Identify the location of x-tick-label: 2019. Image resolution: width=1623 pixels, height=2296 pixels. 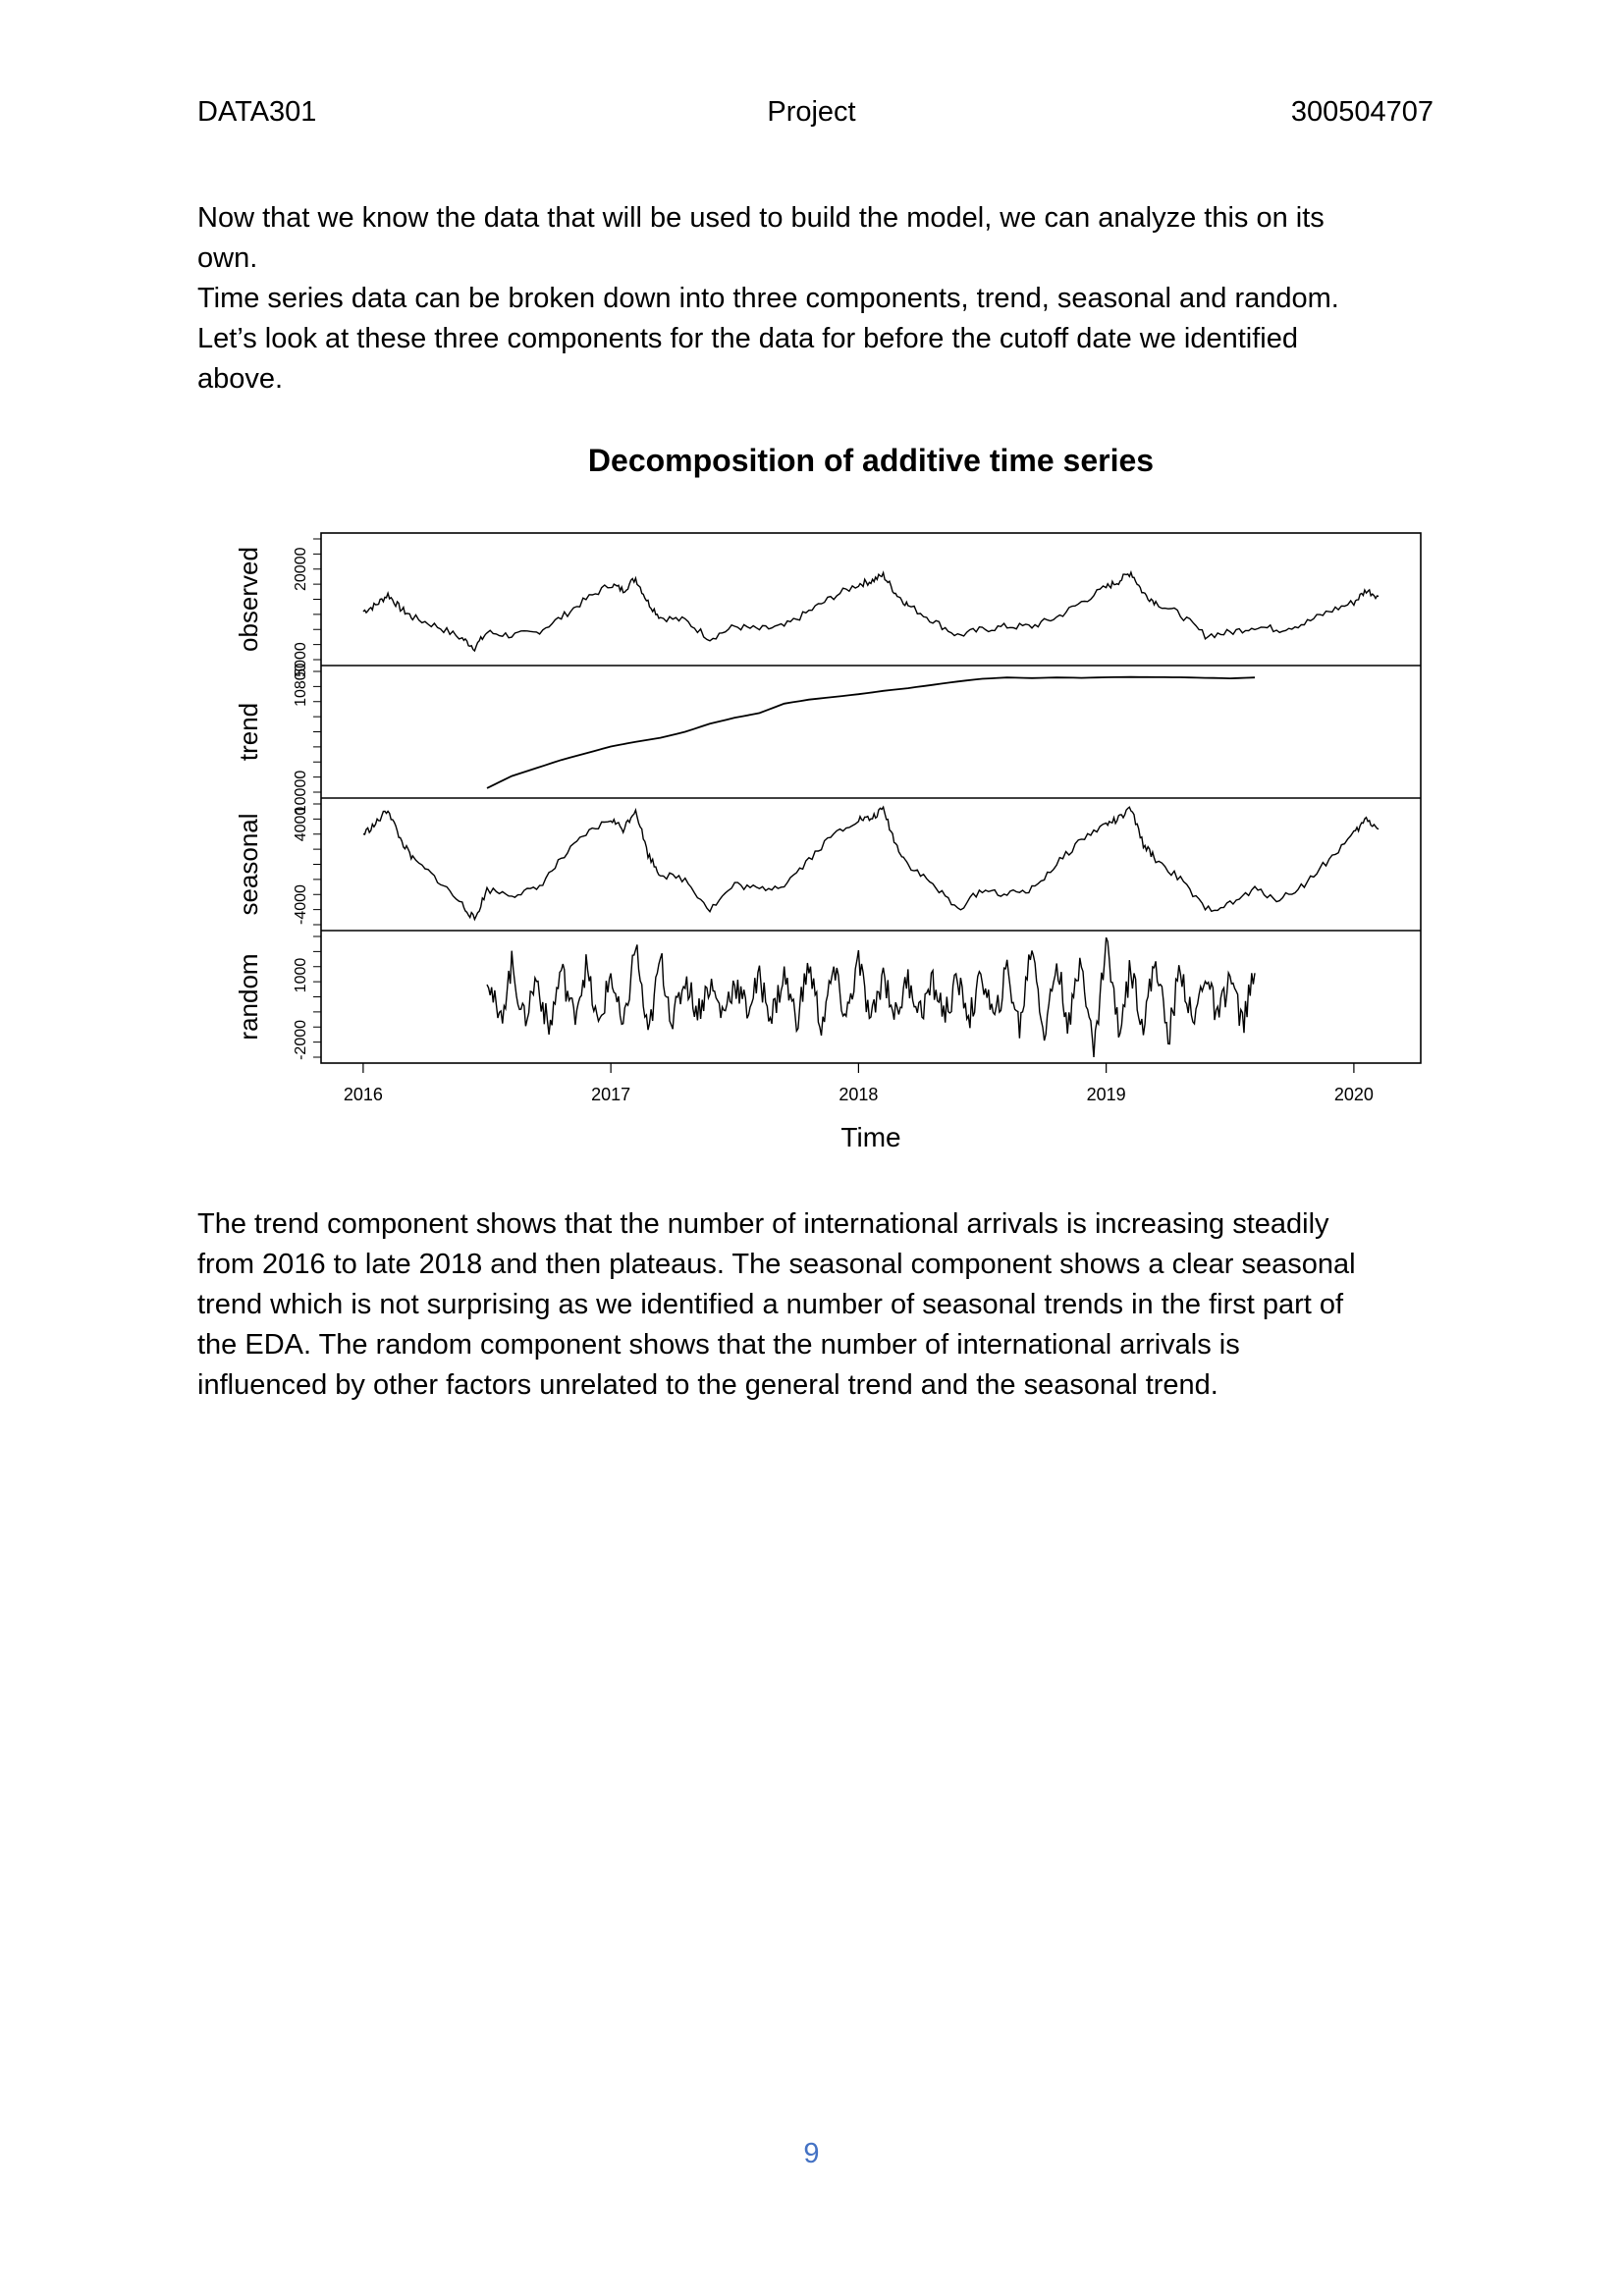
(1106, 1094).